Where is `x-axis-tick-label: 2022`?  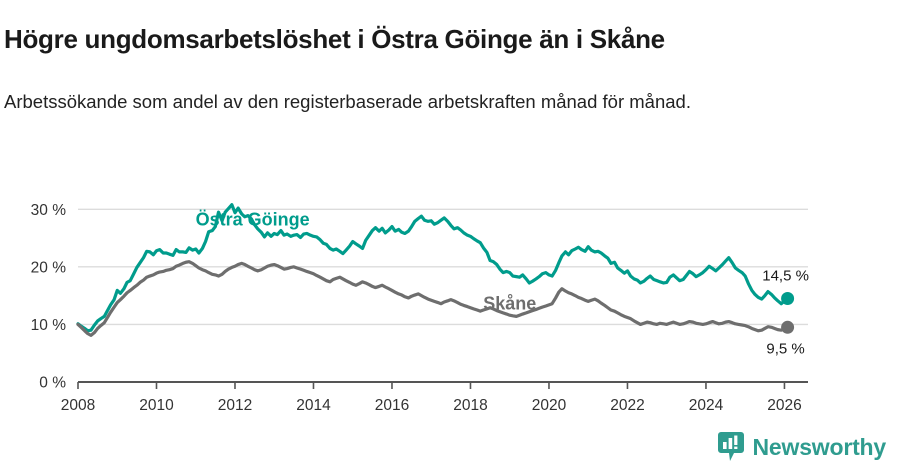
x-axis-tick-label: 2022 is located at coordinates (627, 405).